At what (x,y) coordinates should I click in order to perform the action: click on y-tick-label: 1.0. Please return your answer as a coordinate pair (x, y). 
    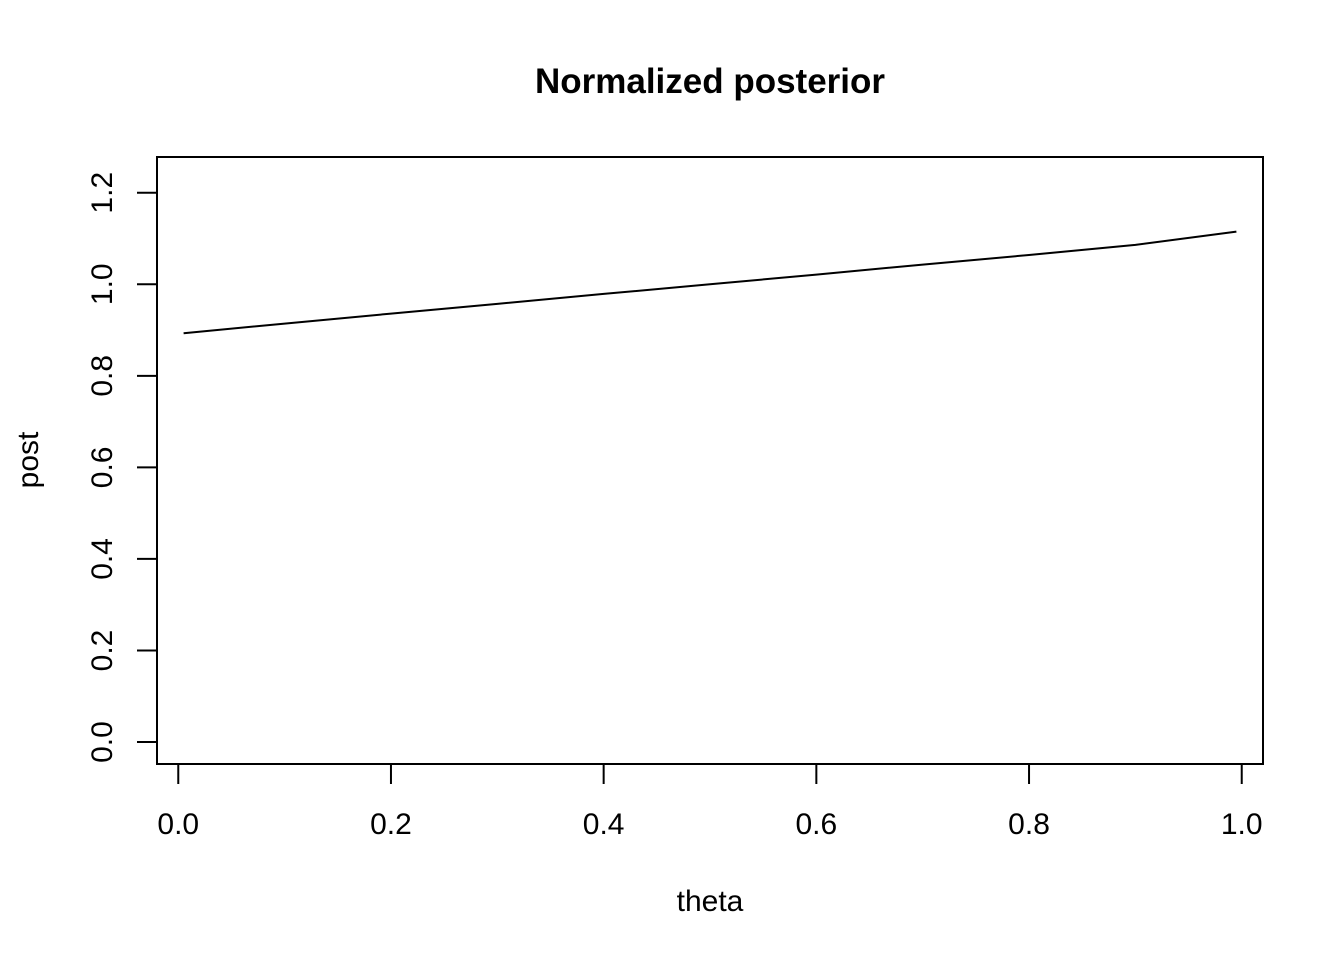
    Looking at the image, I should click on (102, 284).